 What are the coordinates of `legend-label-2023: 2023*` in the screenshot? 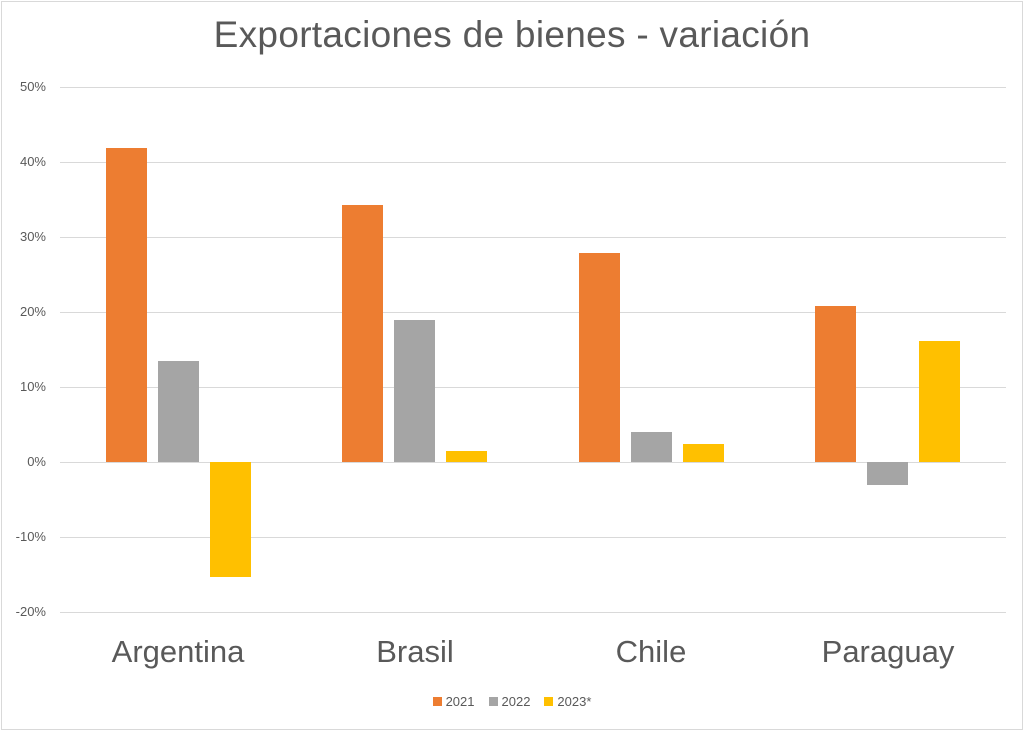 It's located at (574, 701).